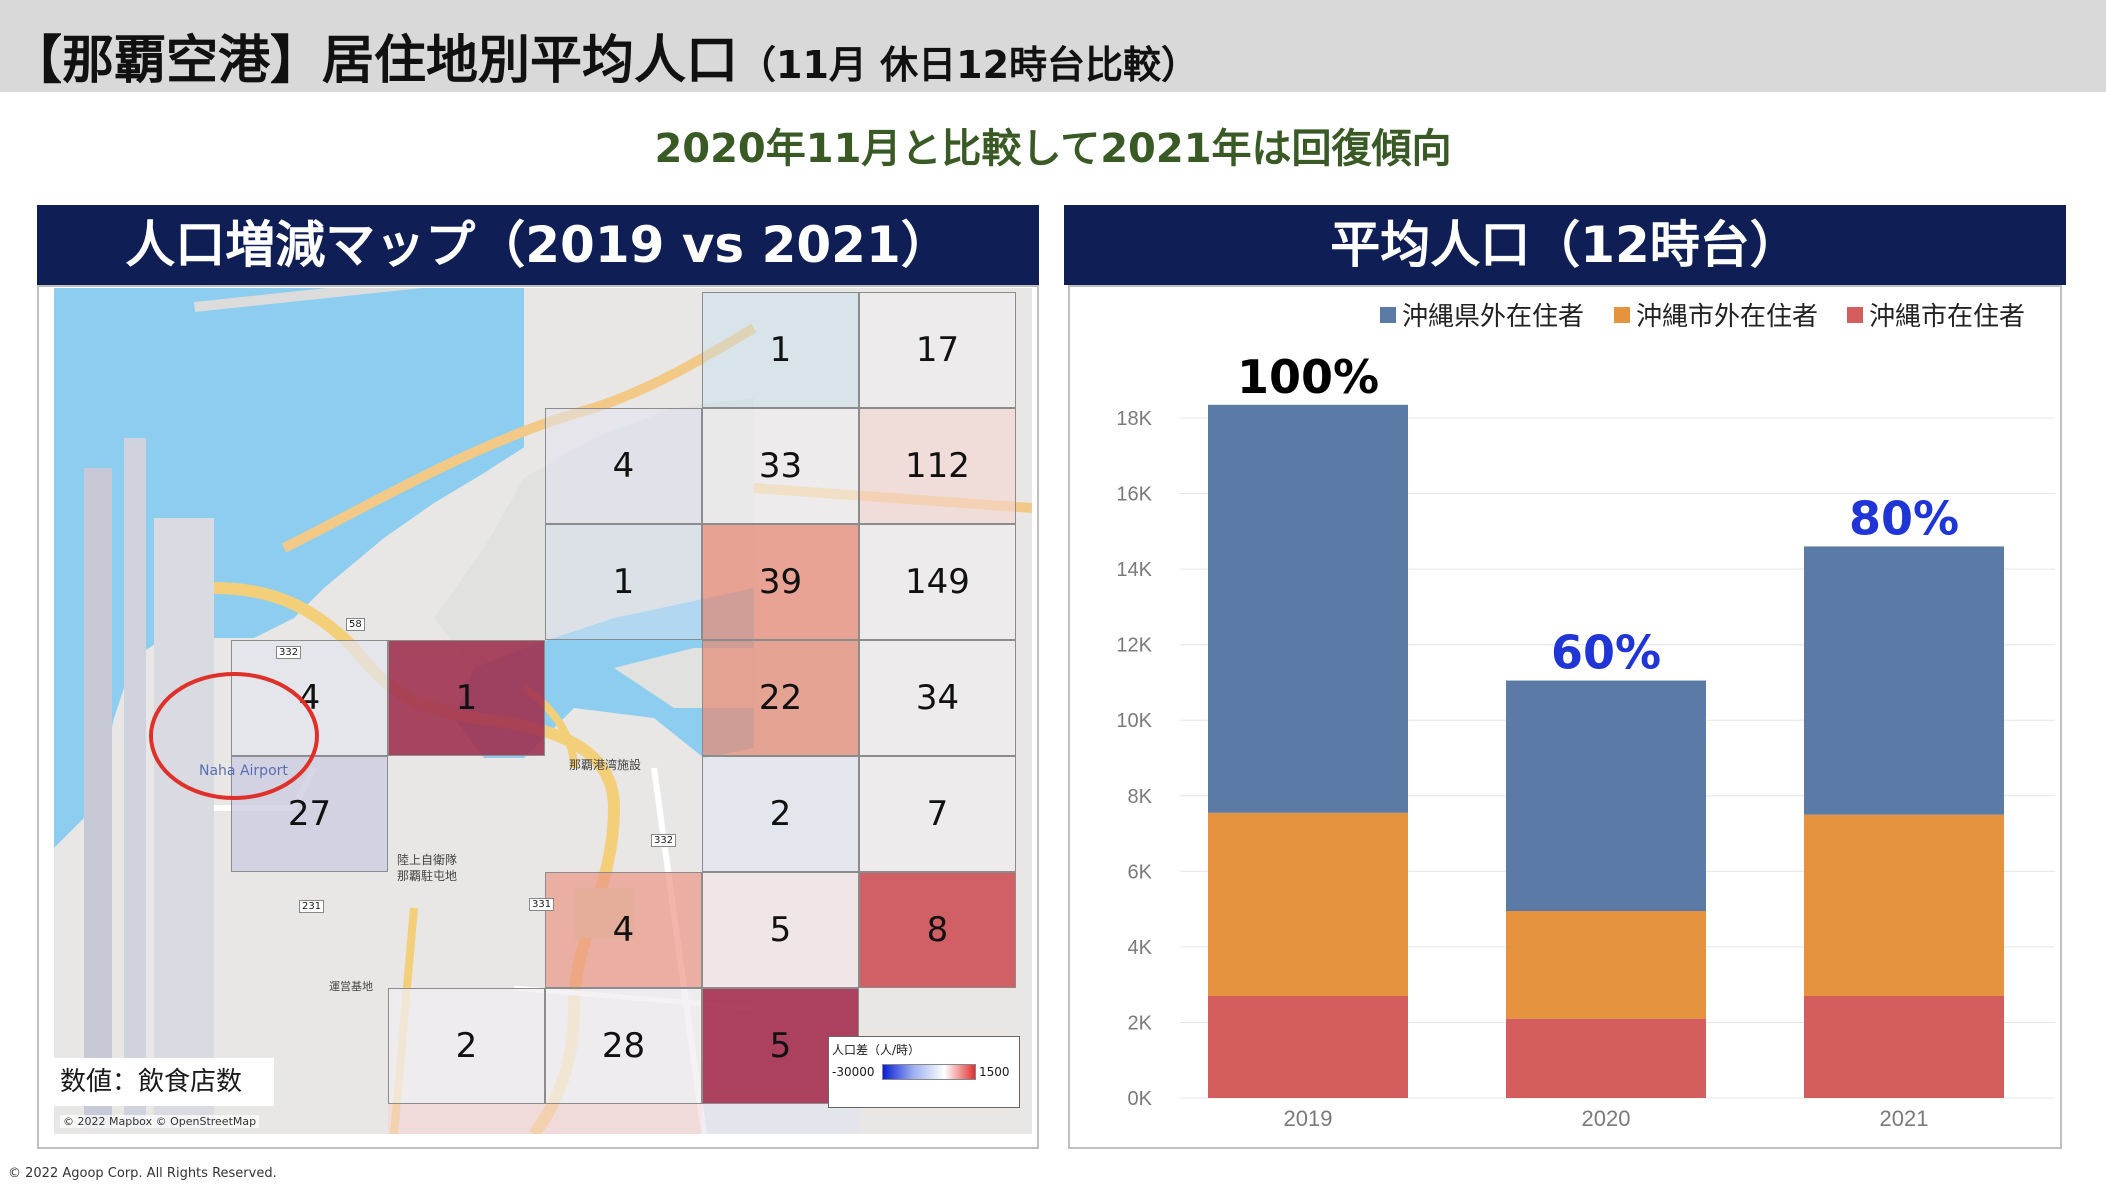 The height and width of the screenshot is (1186, 2106). I want to click on map-credit: © 2022 Mapbox © OpenStreetMap, so click(160, 1121).